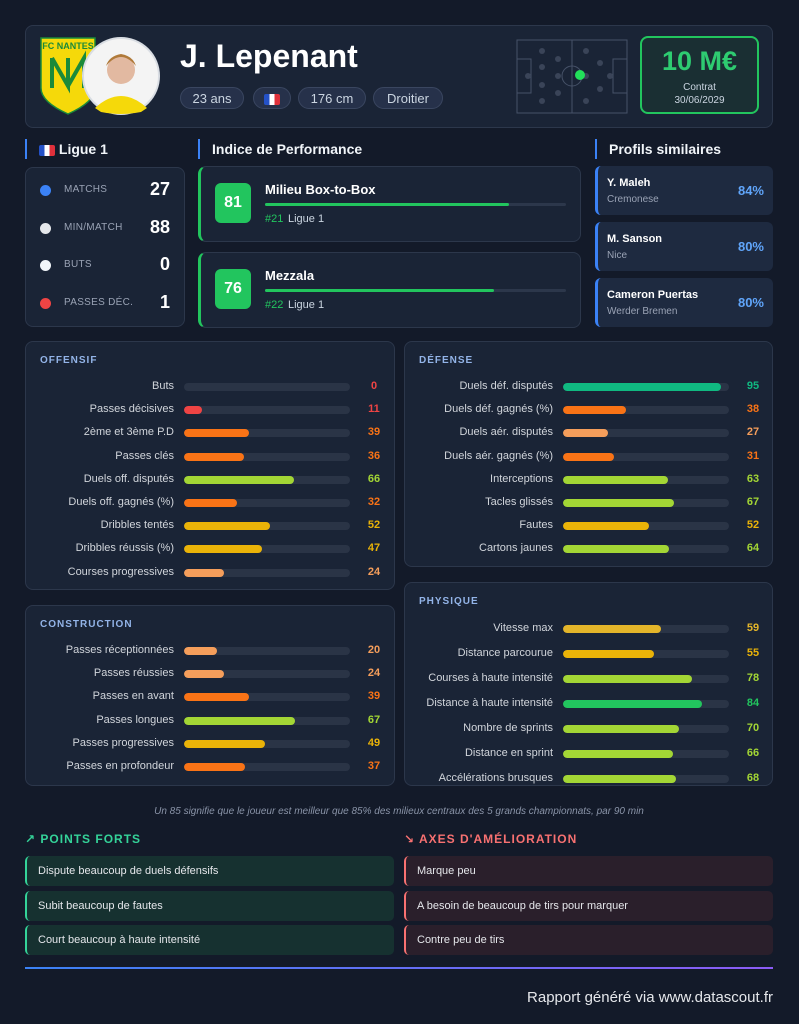  Describe the element at coordinates (642, 311) in the screenshot. I see `similar-club: Werder Bremen` at that location.